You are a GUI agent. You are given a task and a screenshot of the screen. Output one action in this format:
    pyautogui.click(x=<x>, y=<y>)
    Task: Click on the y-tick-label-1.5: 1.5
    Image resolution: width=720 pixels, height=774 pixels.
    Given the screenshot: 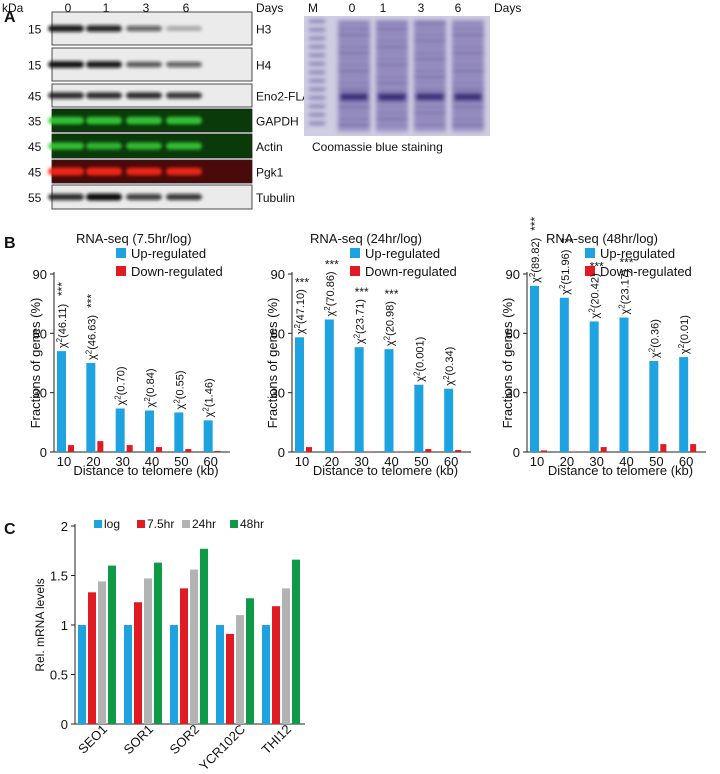 What is the action you would take?
    pyautogui.click(x=59, y=576)
    